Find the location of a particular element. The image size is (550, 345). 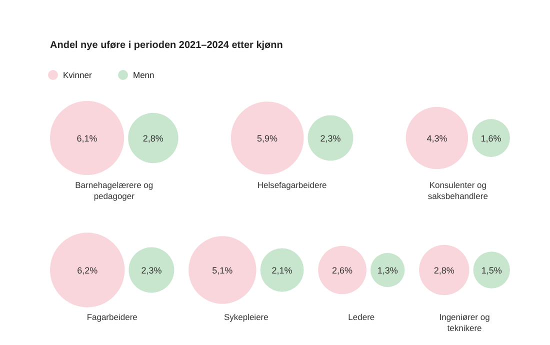

category-label: Sykepleiere is located at coordinates (246, 317).